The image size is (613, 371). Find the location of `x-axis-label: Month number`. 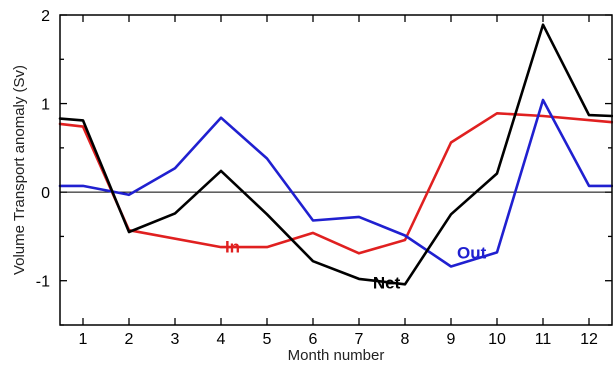

x-axis-label: Month number is located at coordinates (336, 355).